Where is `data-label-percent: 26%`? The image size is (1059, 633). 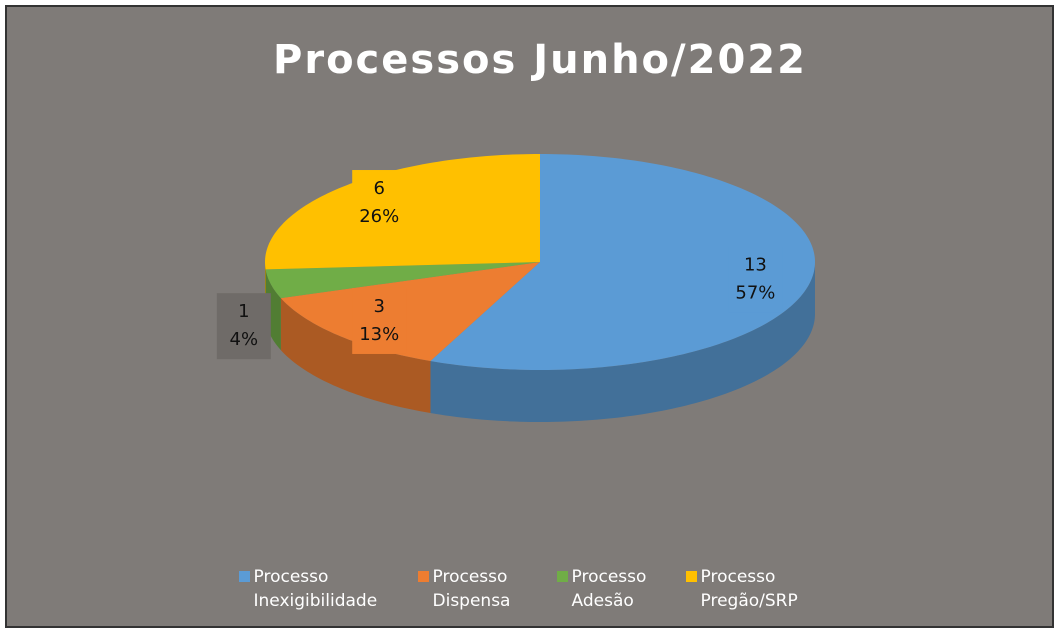
data-label-percent: 26% is located at coordinates (379, 216).